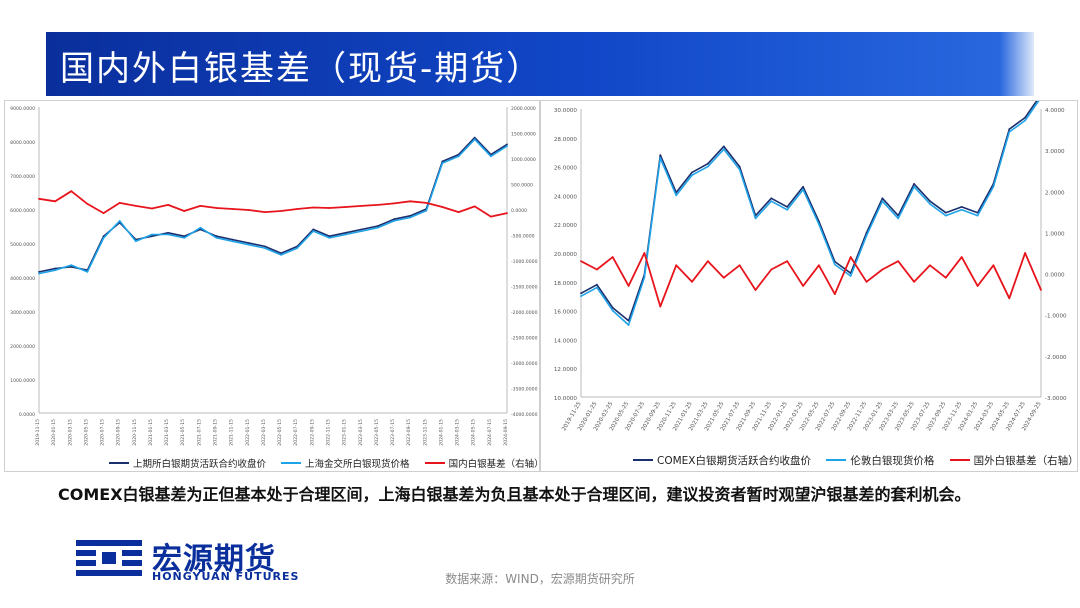 The height and width of the screenshot is (608, 1080). What do you see at coordinates (522, 186) in the screenshot?
I see `y-right-tick-label: 500.0000` at bounding box center [522, 186].